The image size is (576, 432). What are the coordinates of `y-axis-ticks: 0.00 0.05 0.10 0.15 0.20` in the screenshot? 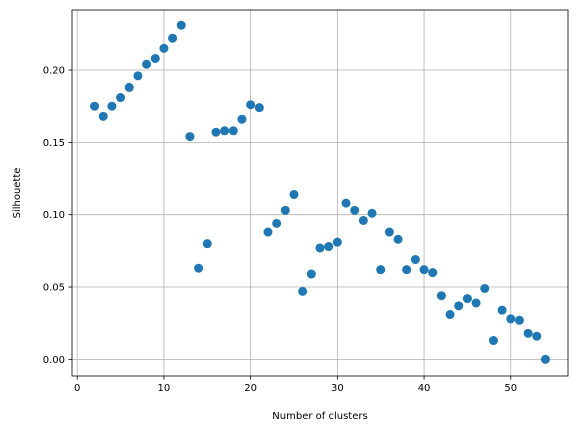 It's located at (57, 216).